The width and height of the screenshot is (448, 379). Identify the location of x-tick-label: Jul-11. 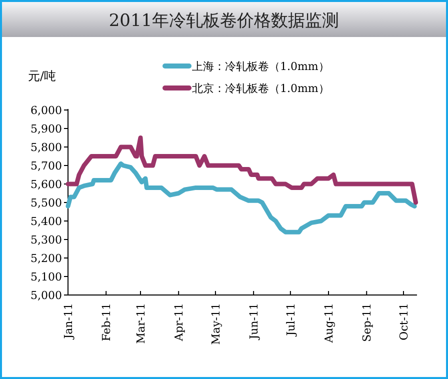
(291, 320).